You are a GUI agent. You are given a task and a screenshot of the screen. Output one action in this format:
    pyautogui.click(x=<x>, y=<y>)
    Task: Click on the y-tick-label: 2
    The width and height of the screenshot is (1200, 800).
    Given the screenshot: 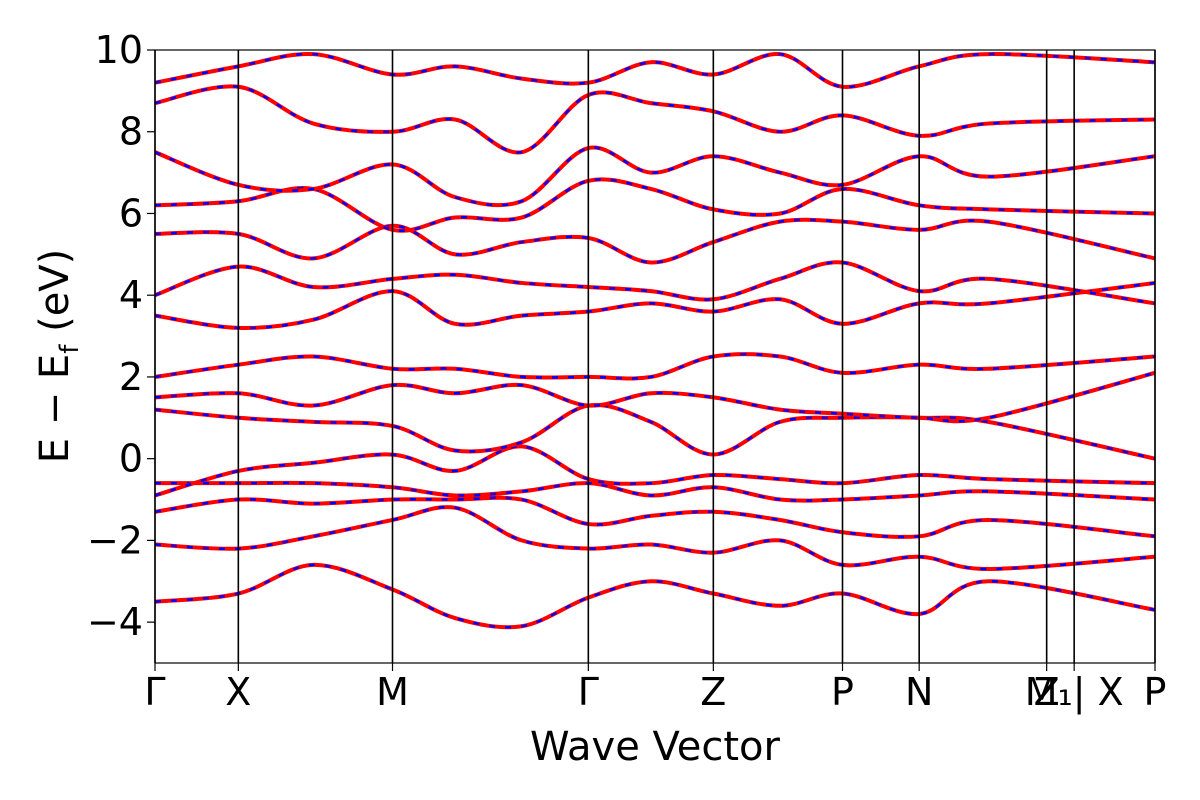 What is the action you would take?
    pyautogui.click(x=131, y=377)
    